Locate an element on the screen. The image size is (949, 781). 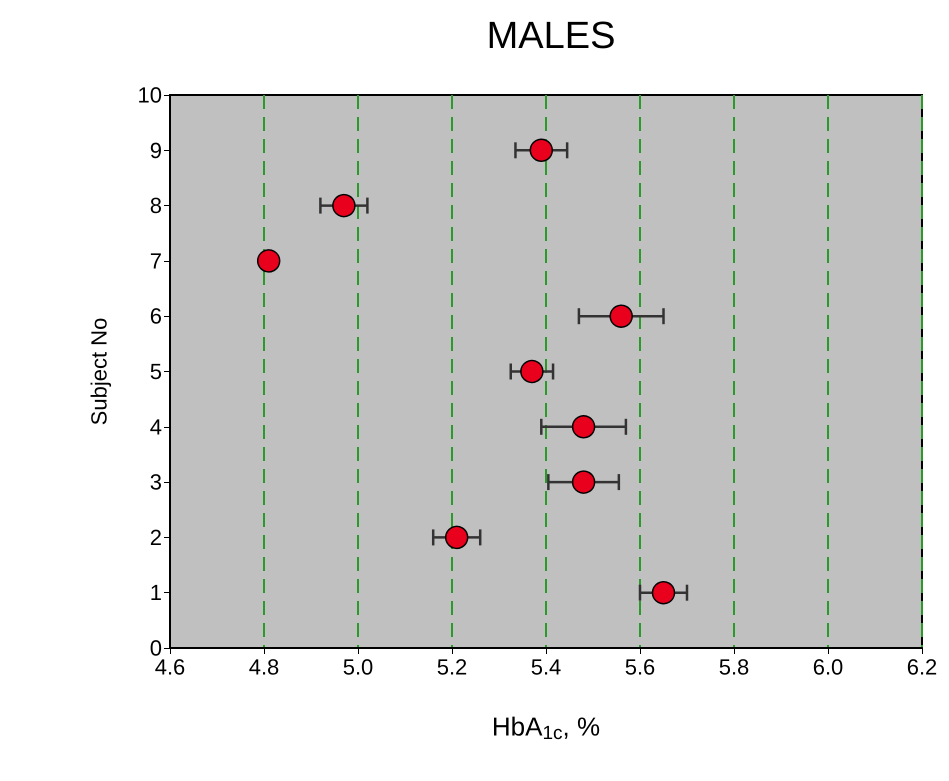
y-tick-label: 6 is located at coordinates (156, 316).